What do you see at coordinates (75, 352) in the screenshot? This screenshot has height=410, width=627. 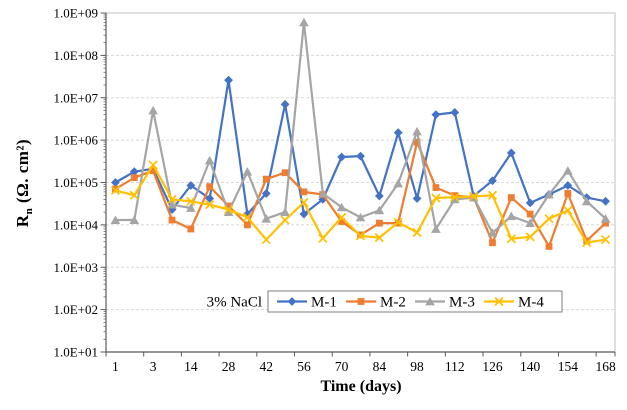 I see `y-tick-label: 1.0E+01` at bounding box center [75, 352].